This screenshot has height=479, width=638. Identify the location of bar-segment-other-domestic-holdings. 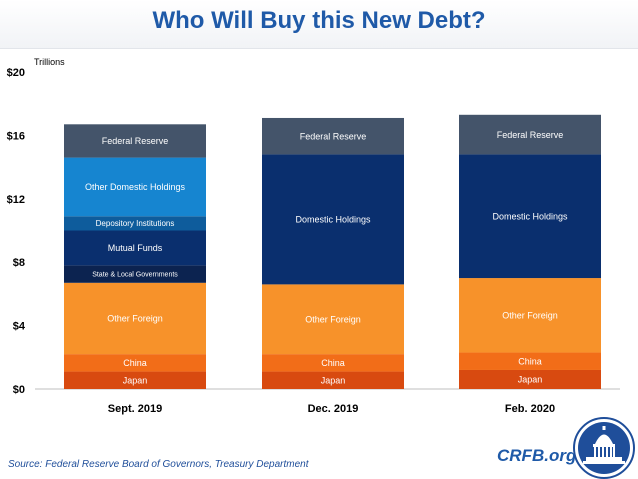
(135, 187).